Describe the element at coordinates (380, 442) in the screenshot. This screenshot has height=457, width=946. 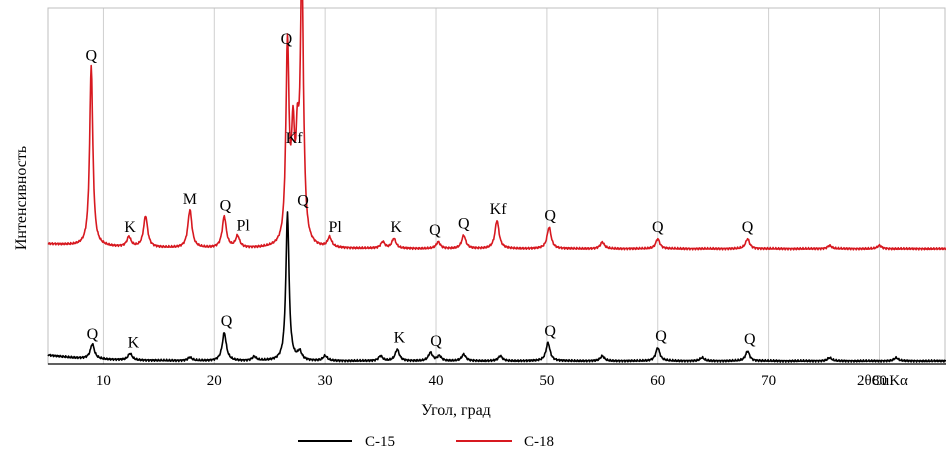
I see `legend-label-c15: С-15` at that location.